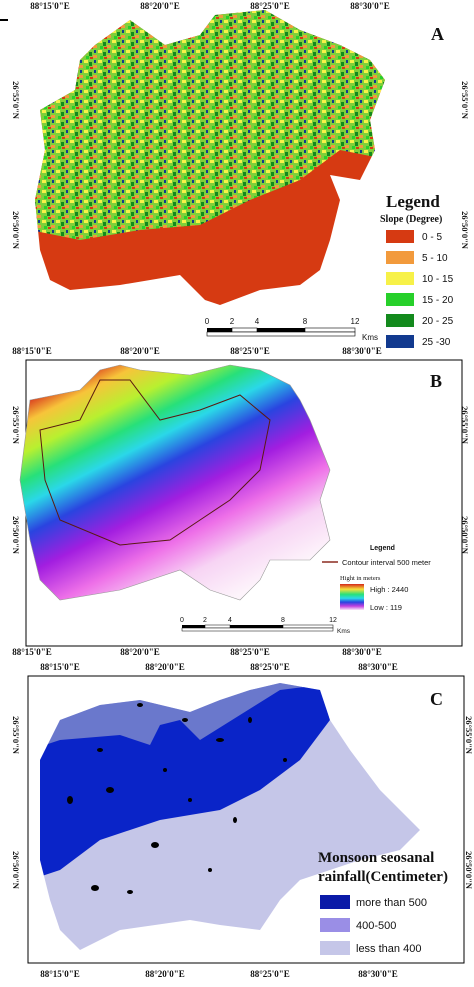  What do you see at coordinates (438, 321) in the screenshot?
I see `legend-label: 20 - 25` at bounding box center [438, 321].